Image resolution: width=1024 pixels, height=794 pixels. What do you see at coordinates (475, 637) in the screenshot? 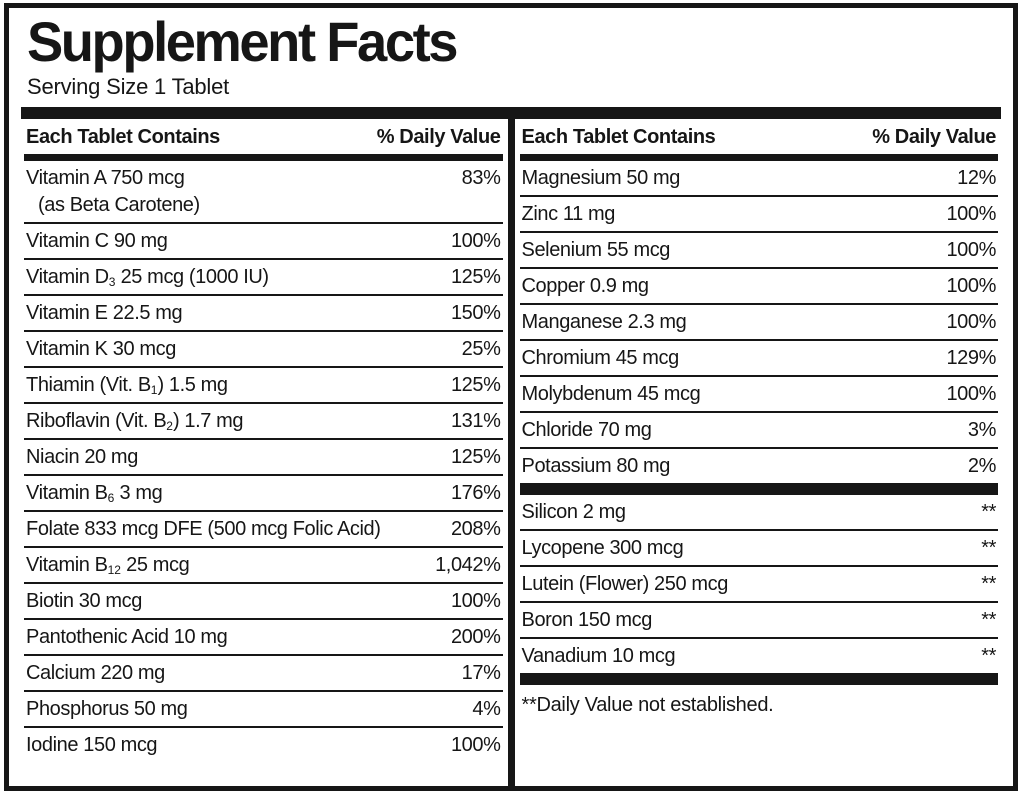
I see `daily-value: 200%` at bounding box center [475, 637].